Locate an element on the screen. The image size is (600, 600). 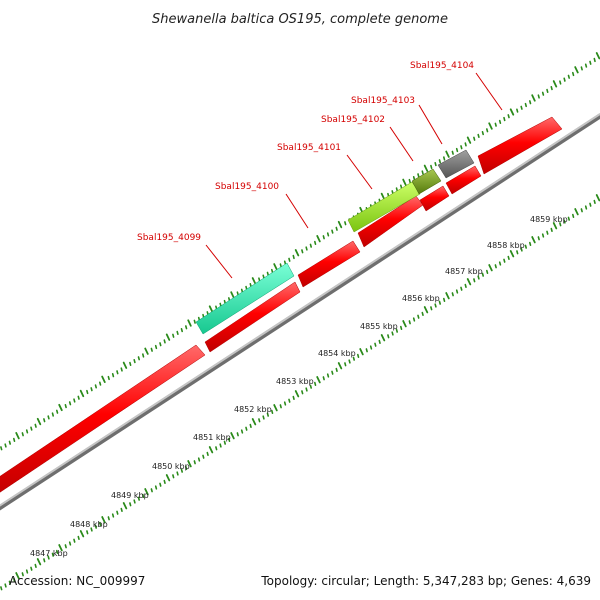
gene-label-sbal195-4103: Sbal195_4103 is located at coordinates (383, 101).